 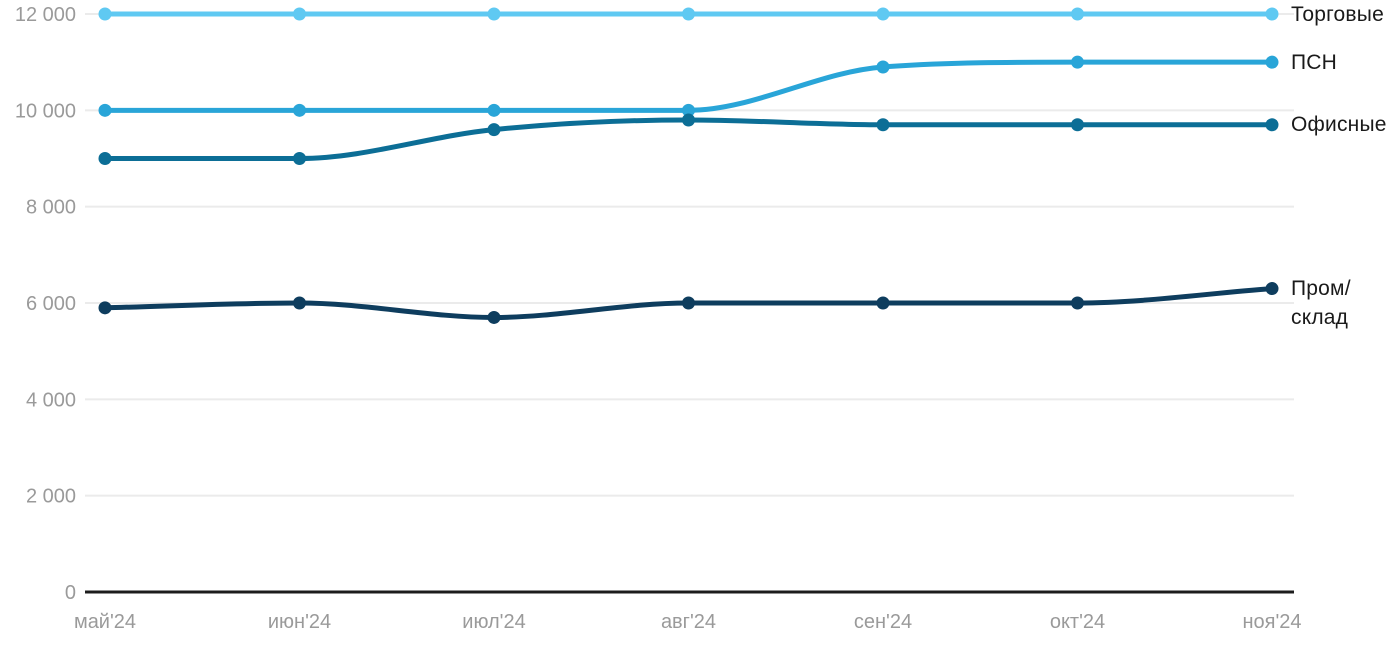 I want to click on data-point-ПСН-авг'24, so click(x=688, y=110).